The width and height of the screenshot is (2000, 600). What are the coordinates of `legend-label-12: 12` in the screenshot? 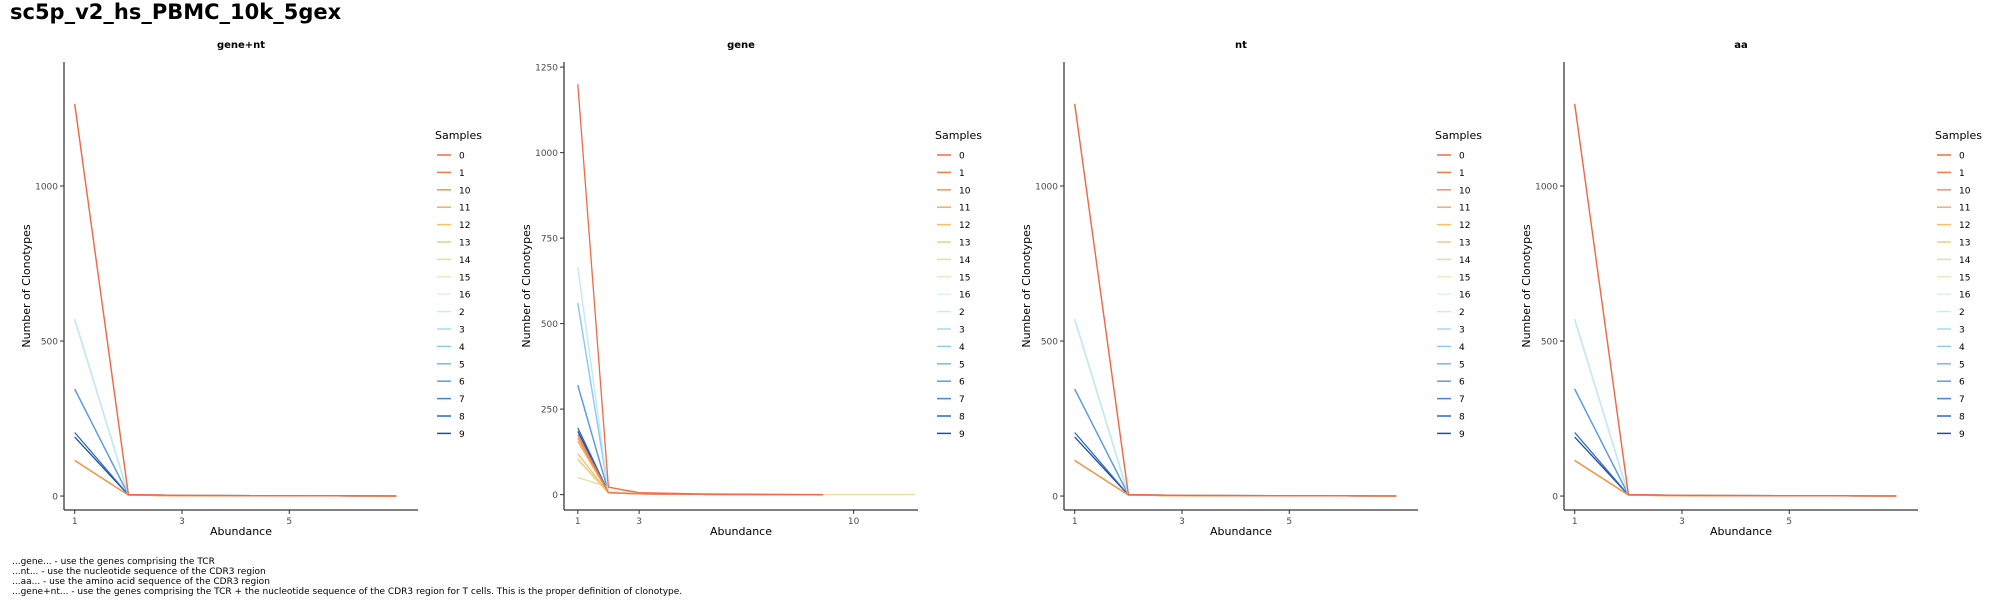 It's located at (1964, 226).